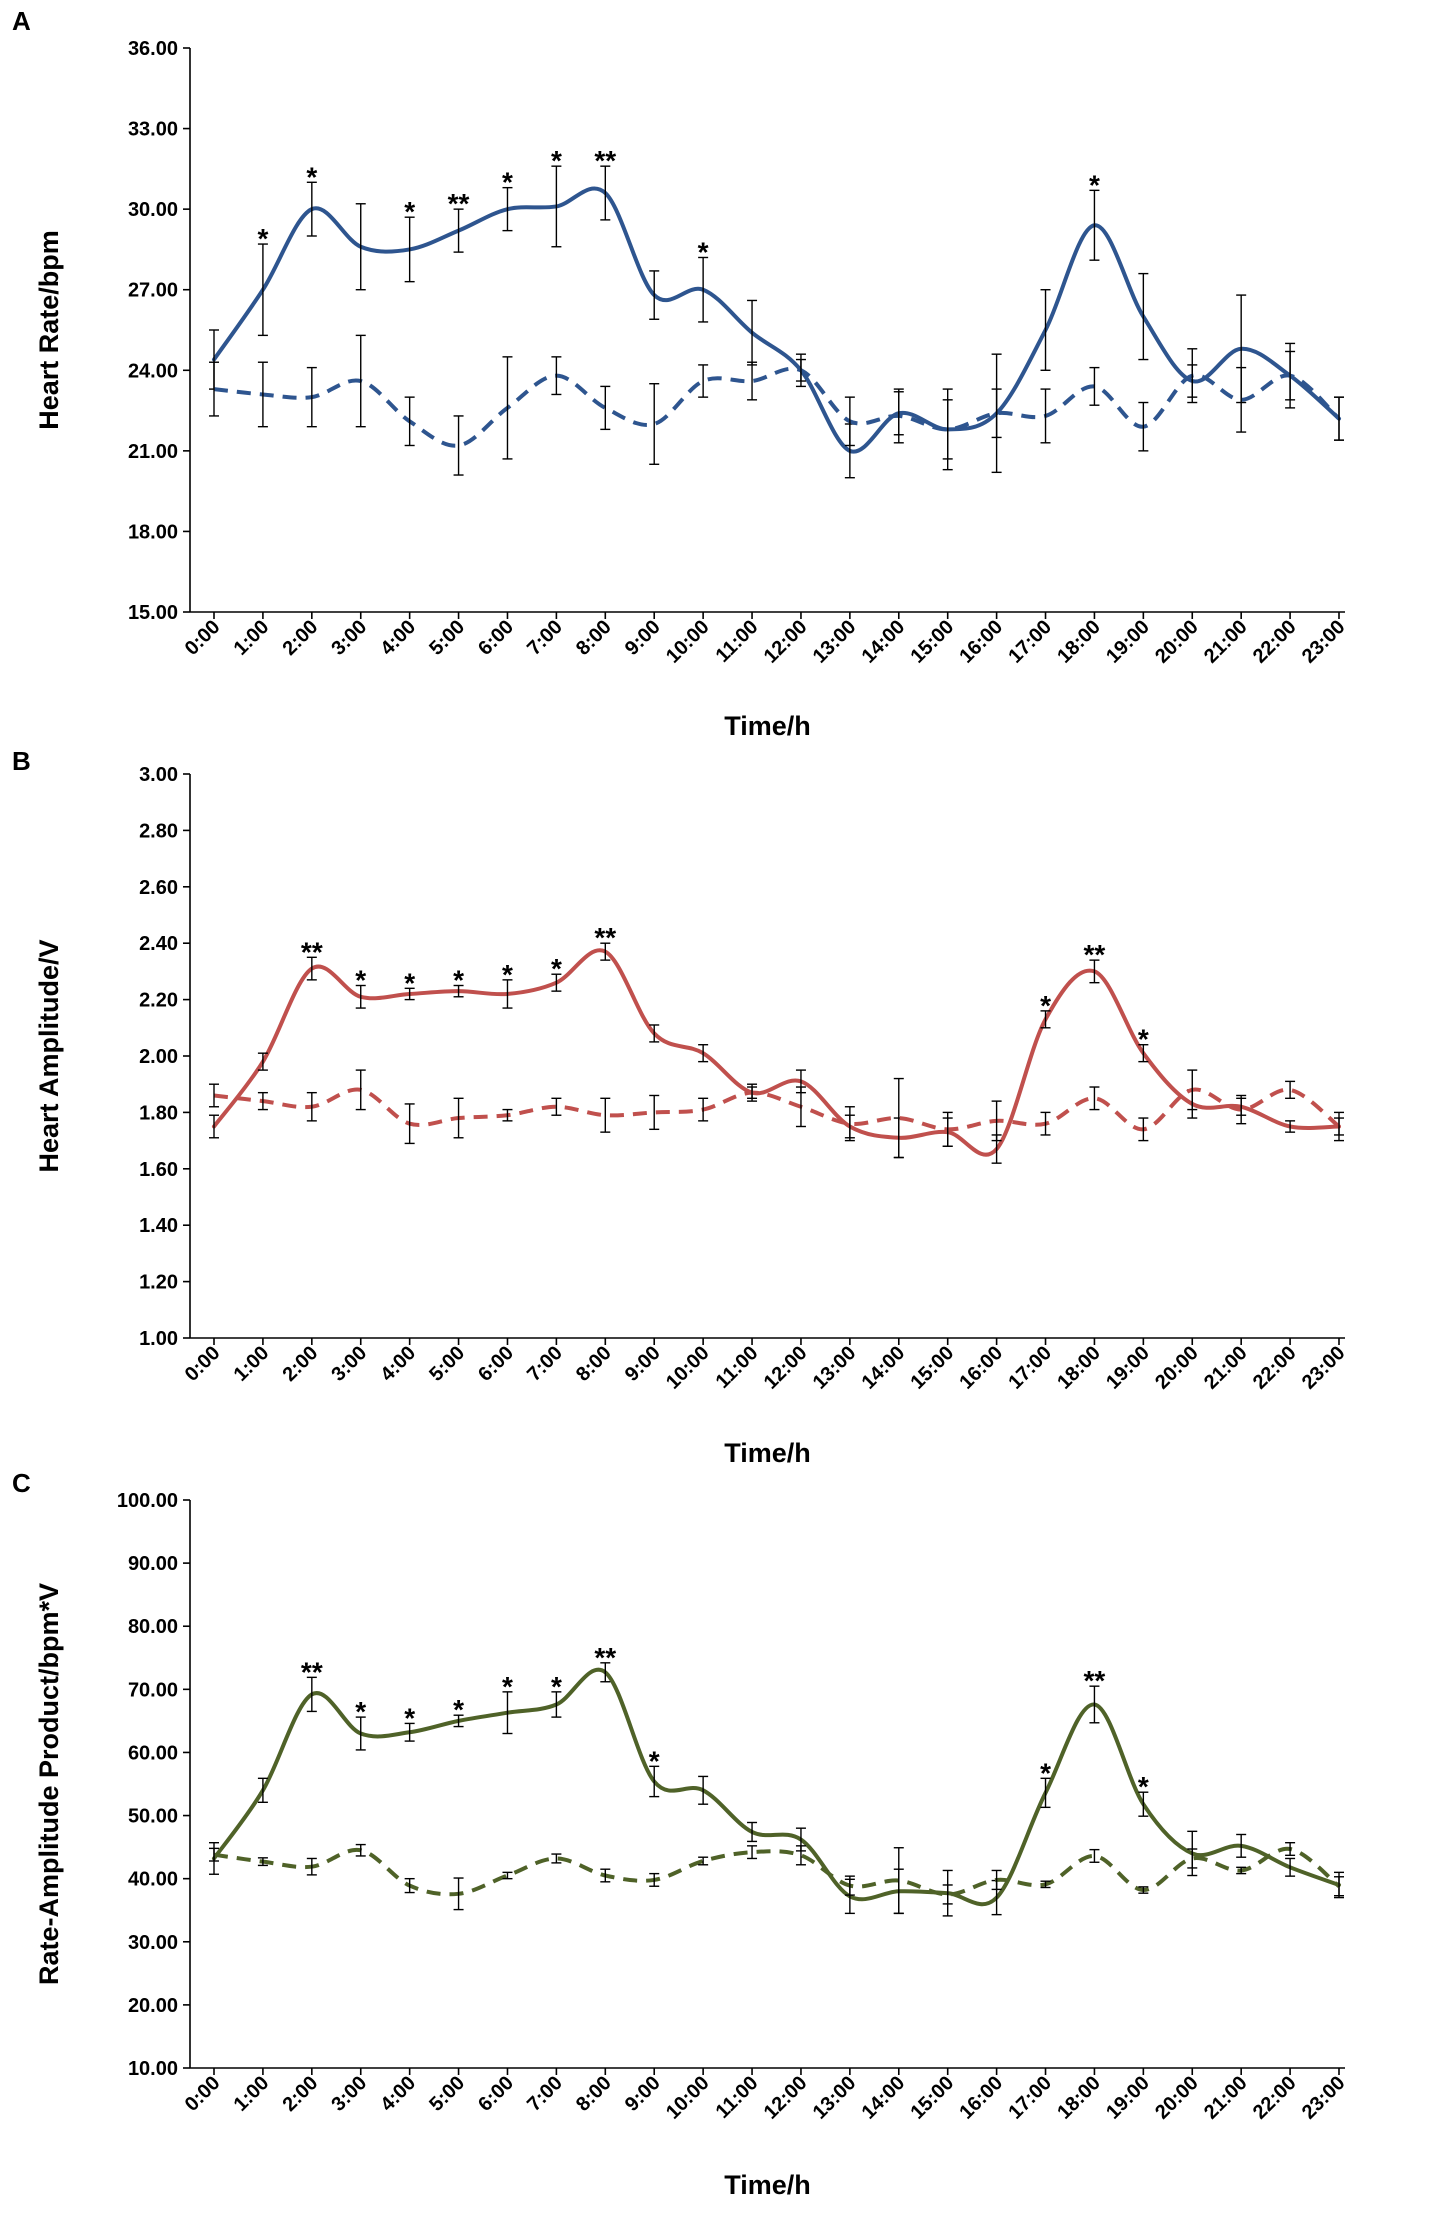  What do you see at coordinates (252, 638) in the screenshot?
I see `x-tick-label: 1:00` at bounding box center [252, 638].